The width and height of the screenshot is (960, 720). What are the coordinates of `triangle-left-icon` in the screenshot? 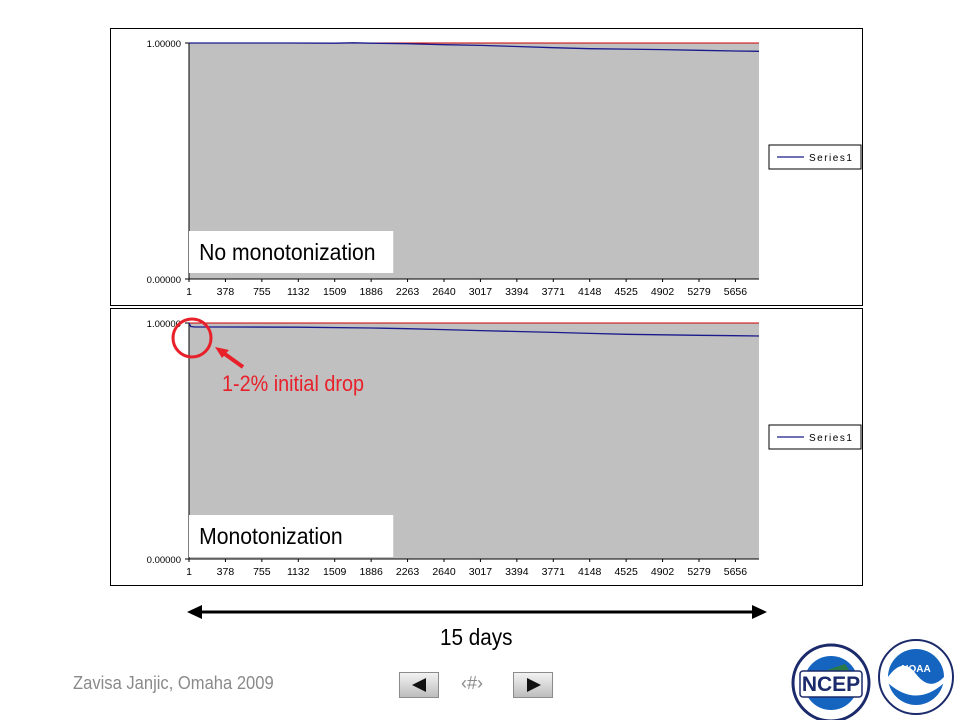 It's located at (419, 685).